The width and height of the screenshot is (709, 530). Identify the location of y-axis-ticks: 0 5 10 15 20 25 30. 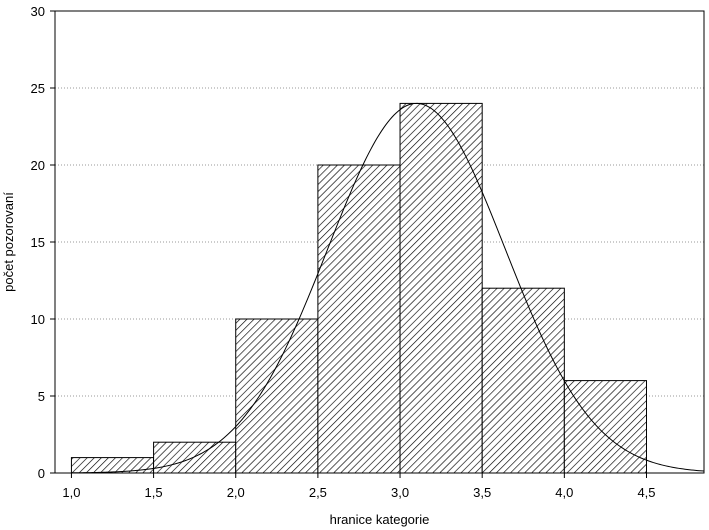
(43, 242).